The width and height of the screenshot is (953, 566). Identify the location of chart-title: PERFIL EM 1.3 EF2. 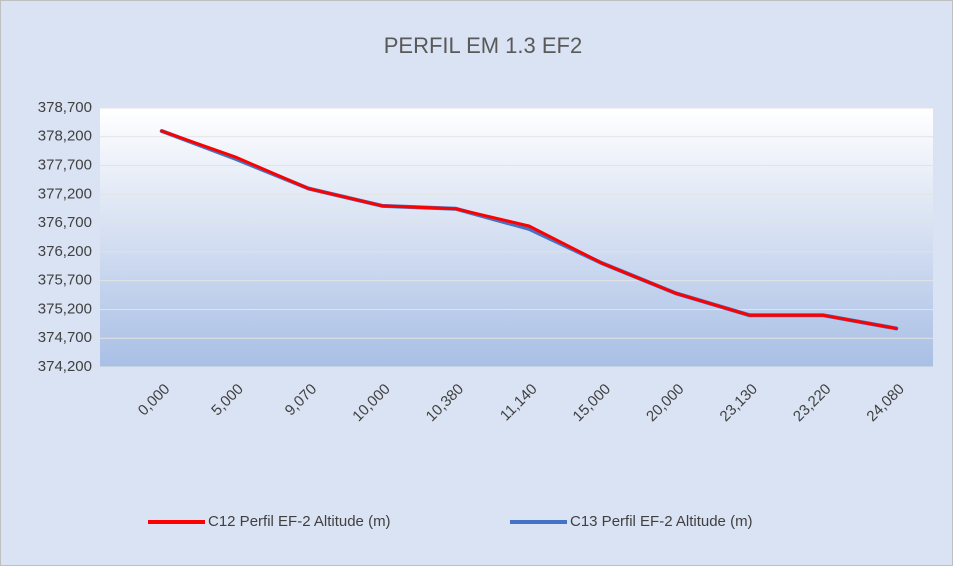
(483, 45).